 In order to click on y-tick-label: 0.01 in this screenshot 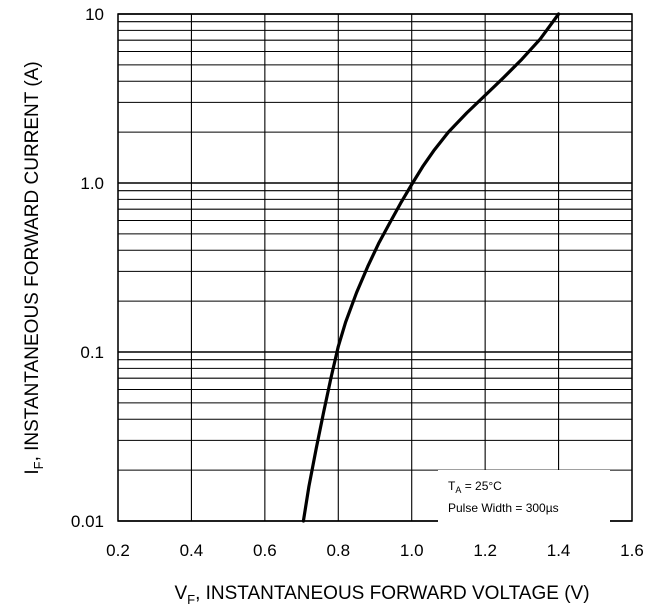, I will do `click(87, 521)`.